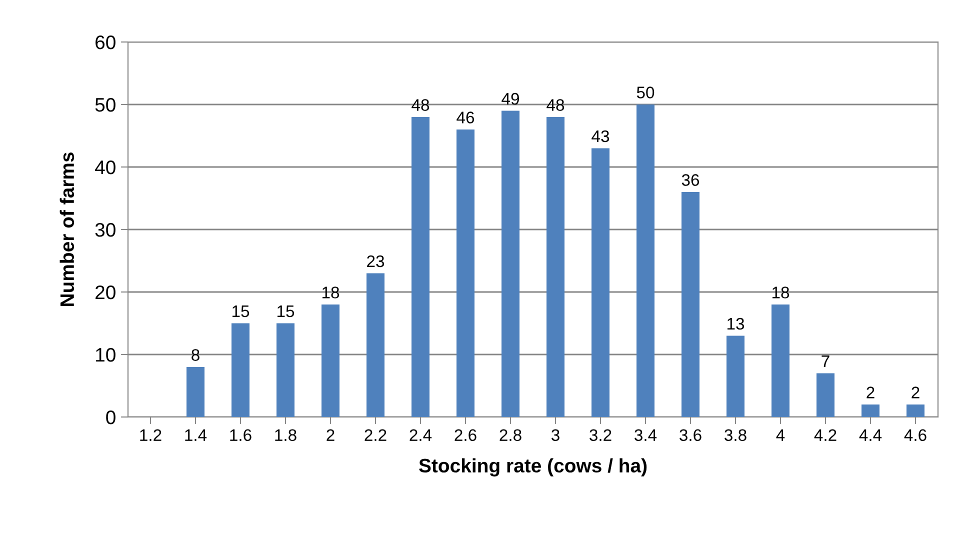 This screenshot has height=534, width=955. I want to click on y-tick-label: 50, so click(105, 105).